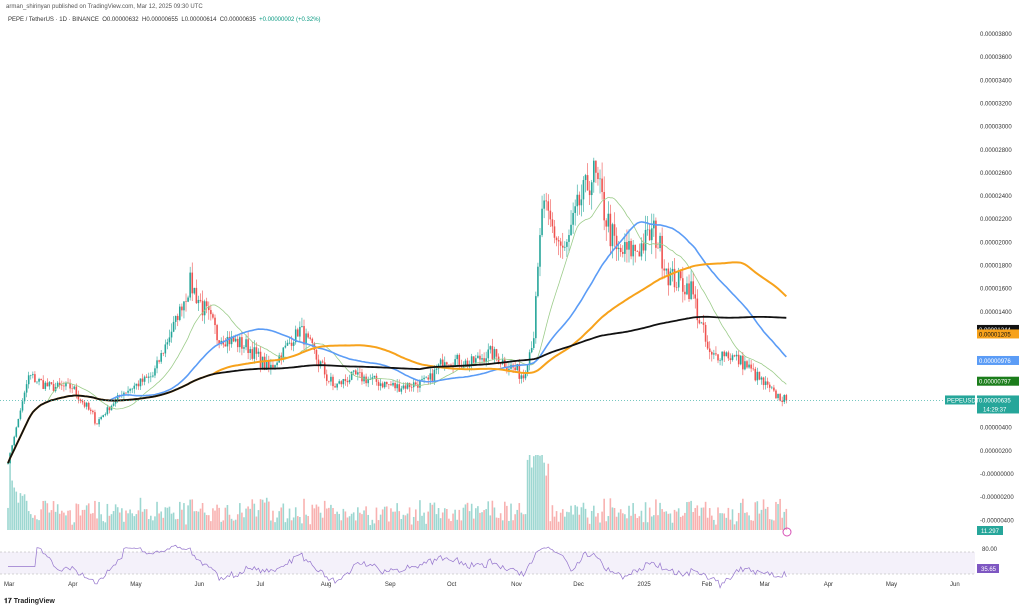 The image size is (1024, 611). What do you see at coordinates (390, 585) in the screenshot?
I see `x-tick-label: Sep` at bounding box center [390, 585].